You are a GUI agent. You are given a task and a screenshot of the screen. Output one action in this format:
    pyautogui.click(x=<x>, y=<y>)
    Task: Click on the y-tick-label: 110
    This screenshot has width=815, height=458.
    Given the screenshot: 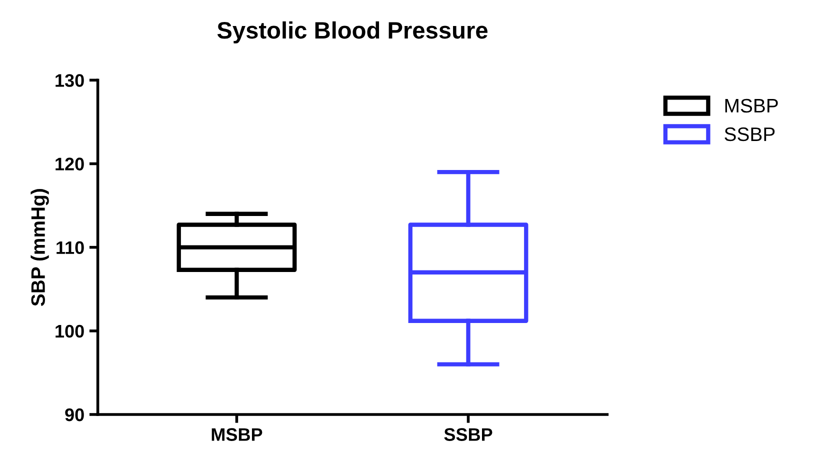 What is the action you would take?
    pyautogui.click(x=70, y=247)
    